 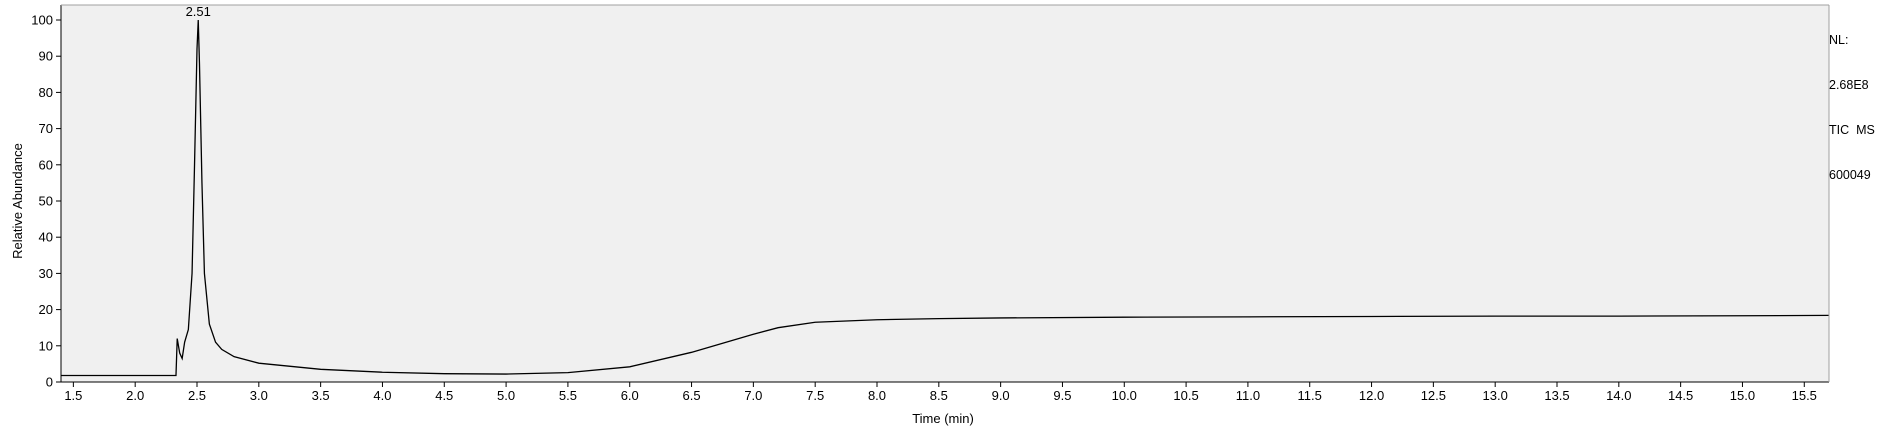 What do you see at coordinates (506, 395) in the screenshot?
I see `x-tick-label: 5.0` at bounding box center [506, 395].